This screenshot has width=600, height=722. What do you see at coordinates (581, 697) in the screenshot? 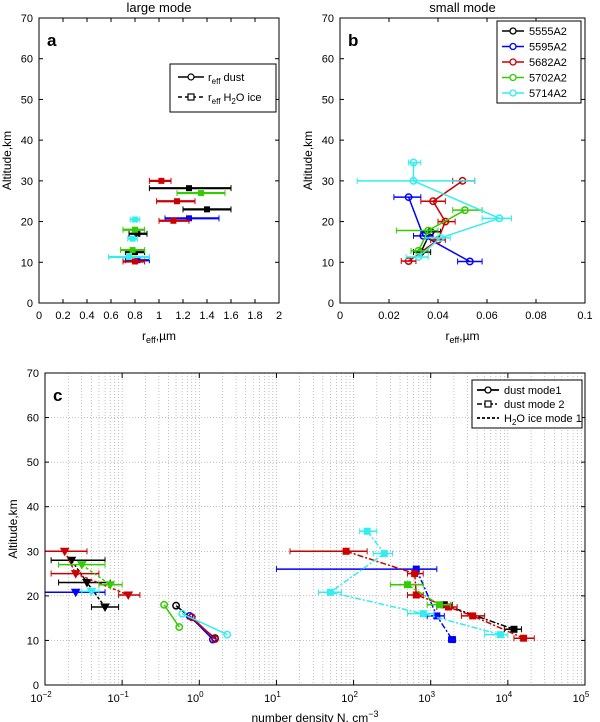
I see `x-tick-label: 10⁵` at bounding box center [581, 697].